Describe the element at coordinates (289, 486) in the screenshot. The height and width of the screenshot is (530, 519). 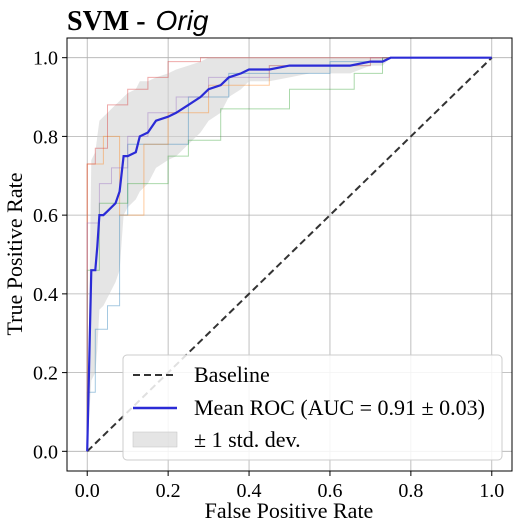
I see `x-axis: 0.0 0.2 0.4 0.6 0.8 1.0` at that location.